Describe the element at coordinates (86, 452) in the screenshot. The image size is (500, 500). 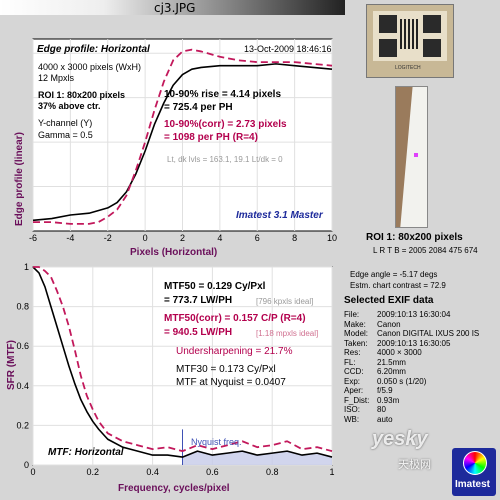
I see `mtf-panel-title: MTF: Horizontal` at that location.